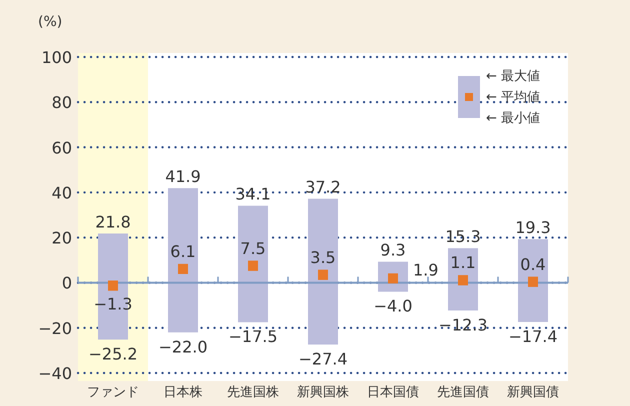 Image resolution: width=630 pixels, height=406 pixels. I want to click on annotation: 15.3, so click(463, 236).